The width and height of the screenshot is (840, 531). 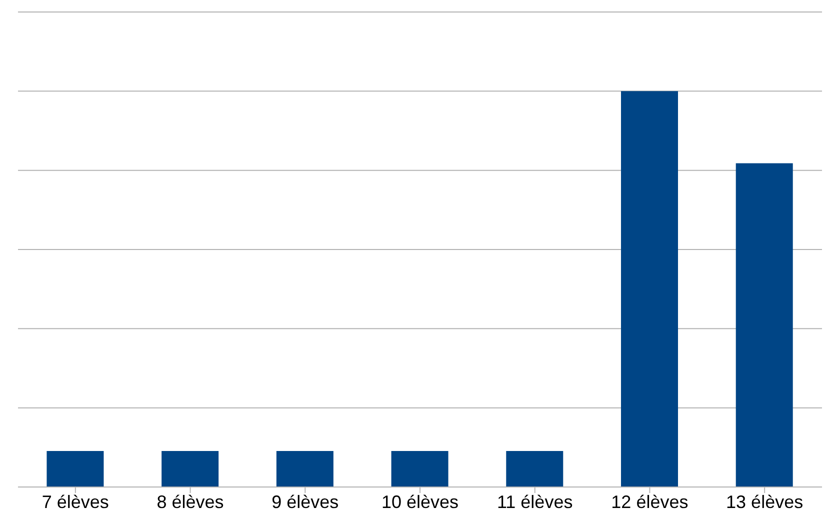 What do you see at coordinates (649, 502) in the screenshot?
I see `x-tick-label: 12 élèves` at bounding box center [649, 502].